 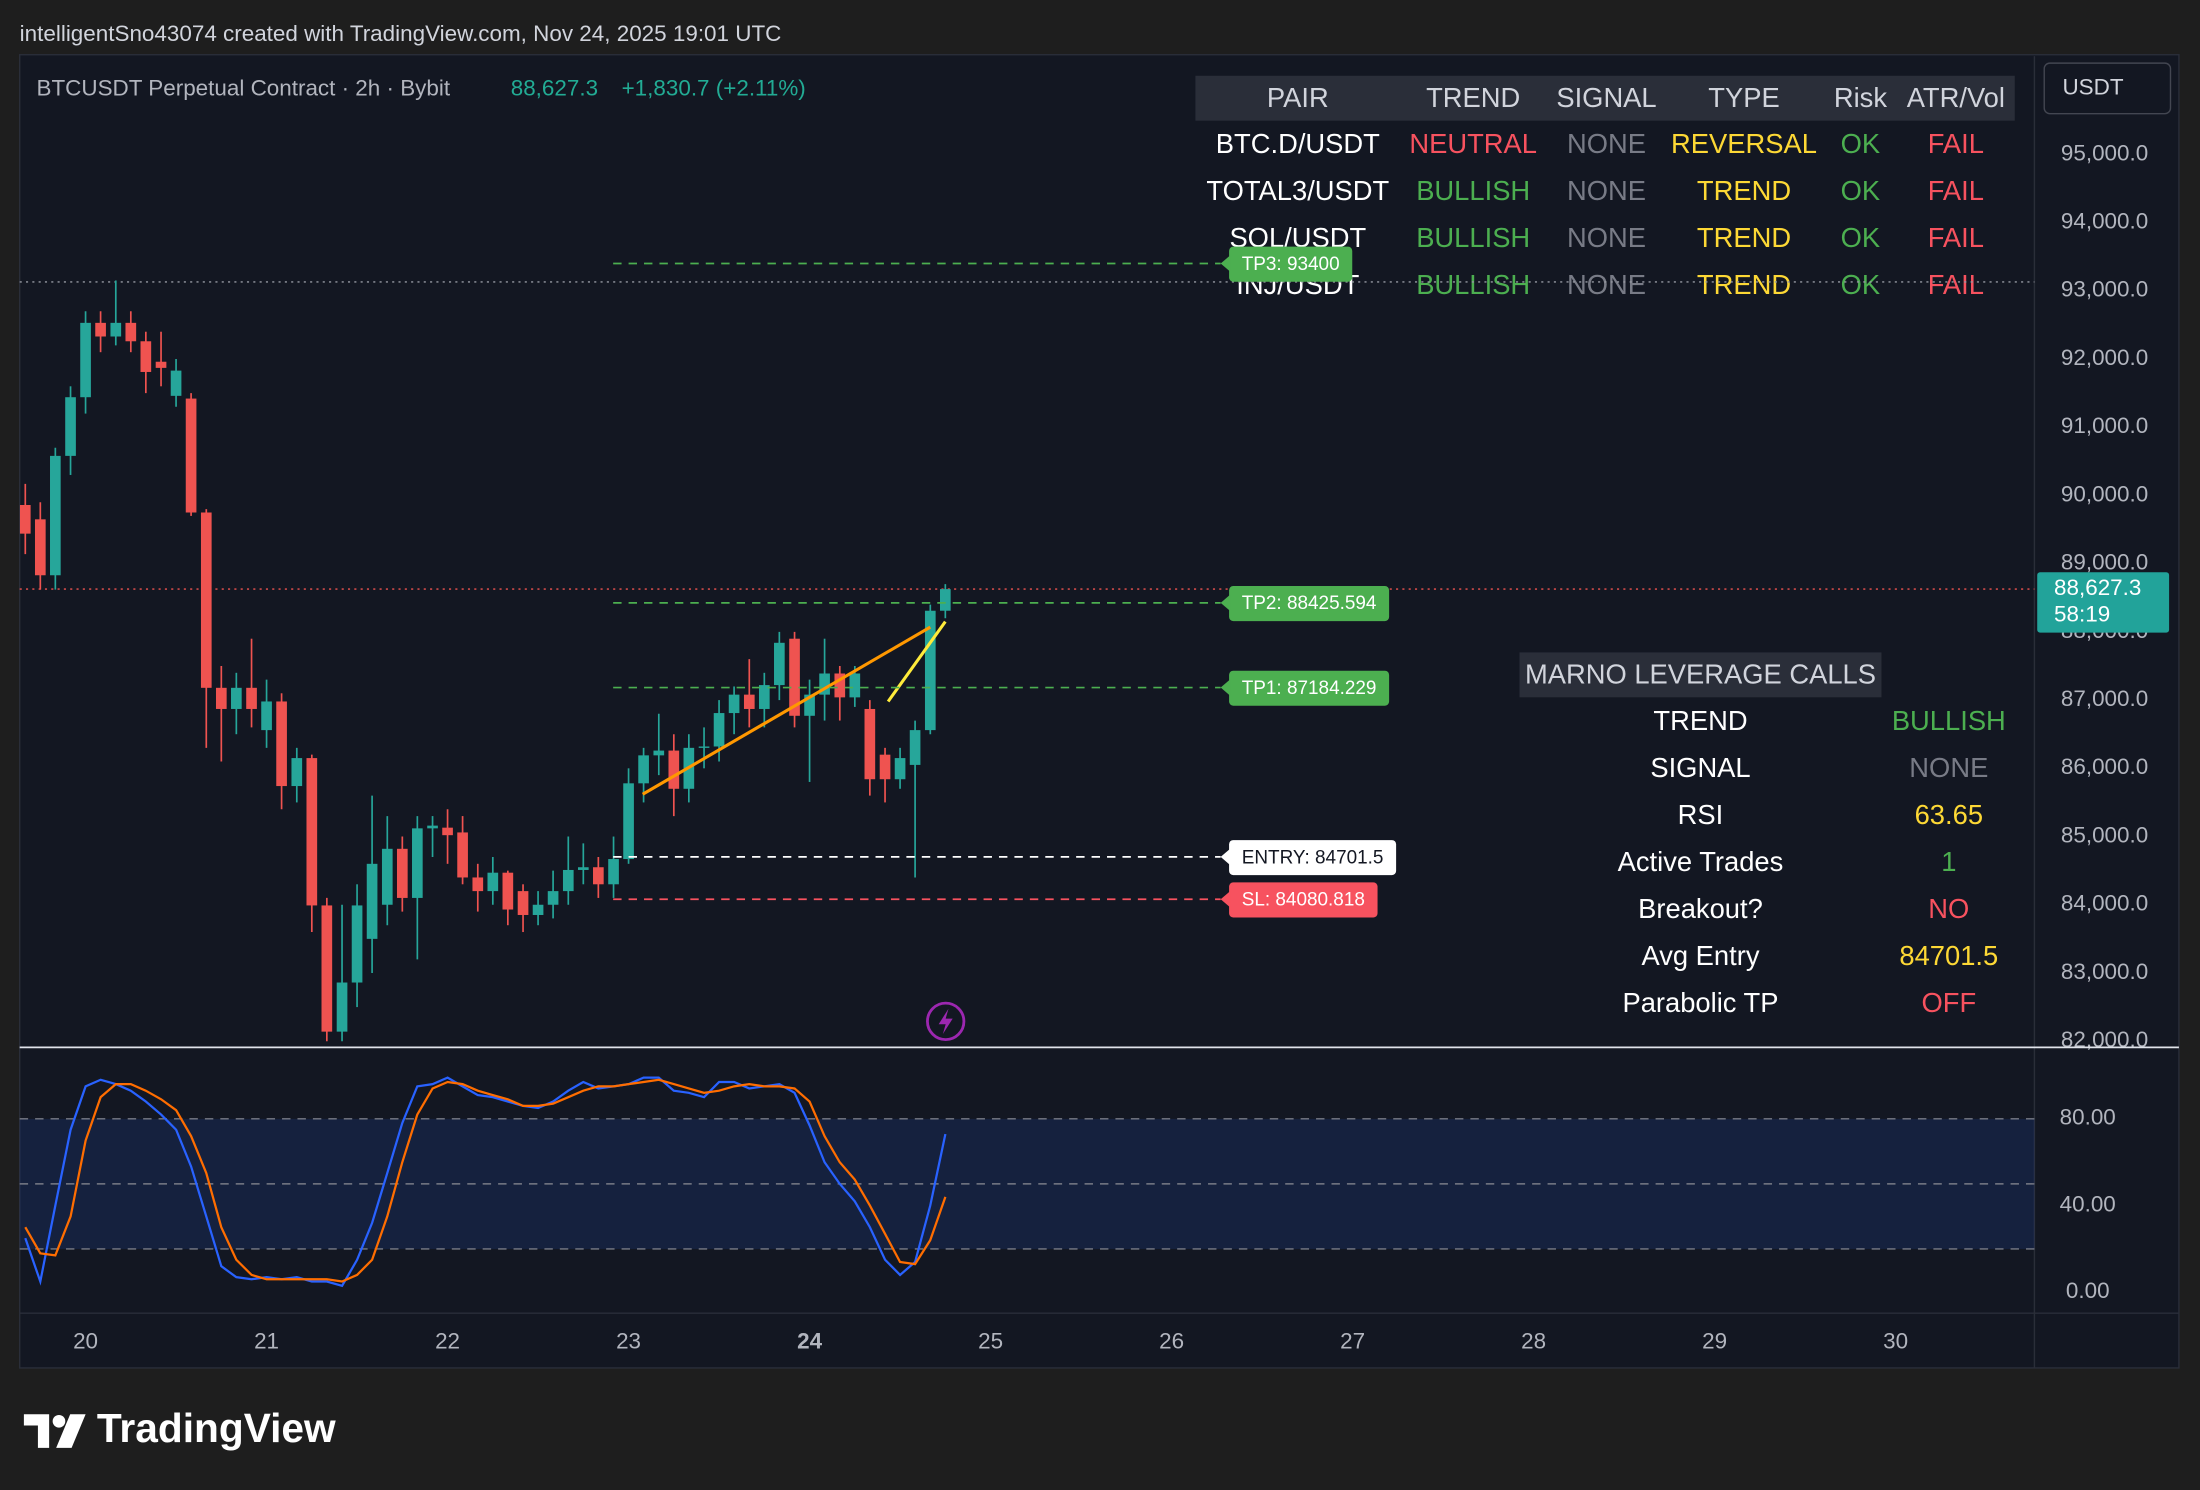 What do you see at coordinates (1352, 1341) in the screenshot?
I see `x-tick-label: 27` at bounding box center [1352, 1341].